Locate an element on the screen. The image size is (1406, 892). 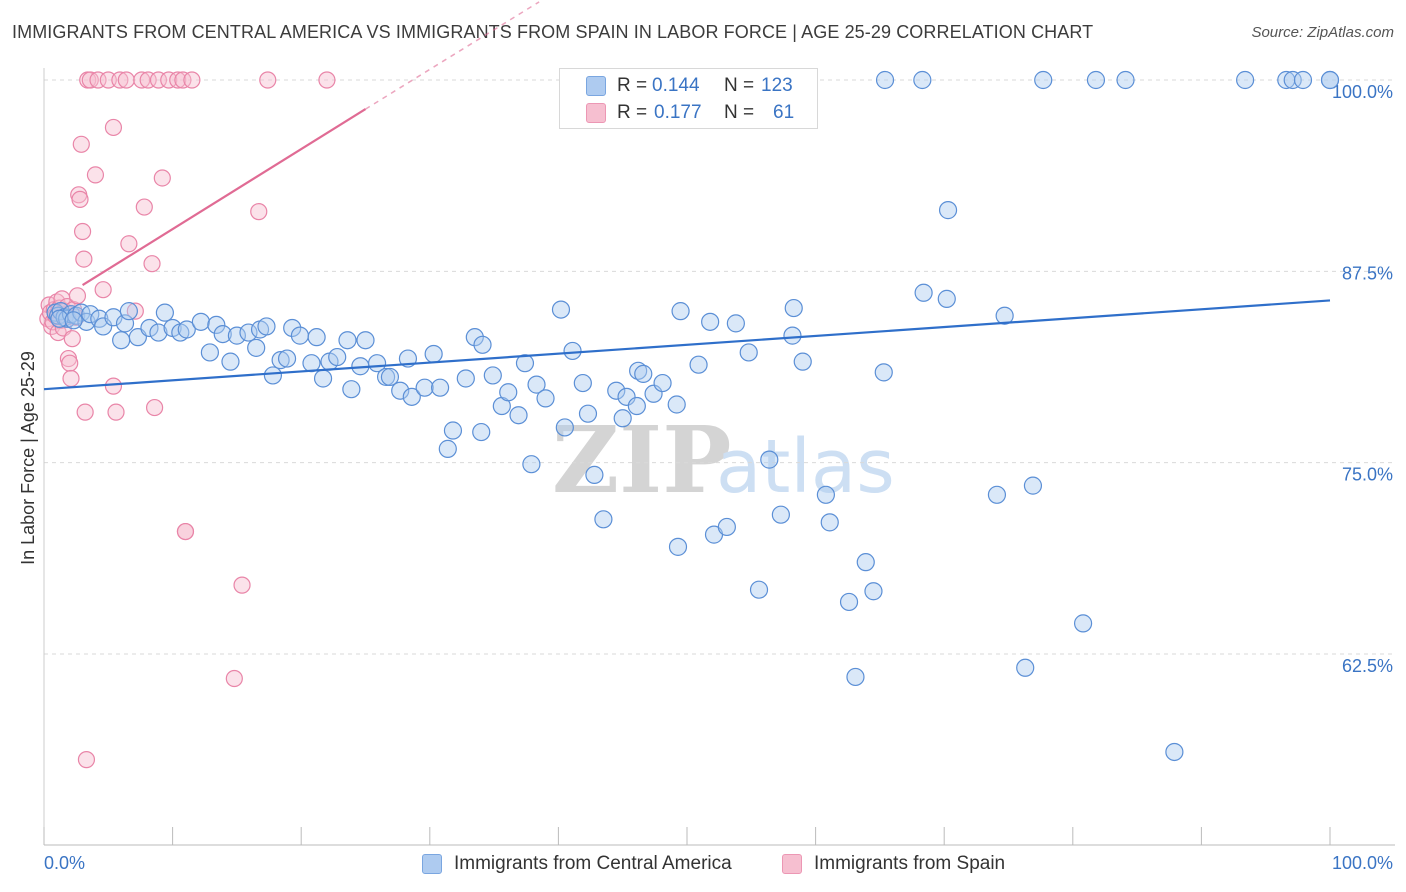
watermark-zip: ZIP is located at coordinates (641, 460).